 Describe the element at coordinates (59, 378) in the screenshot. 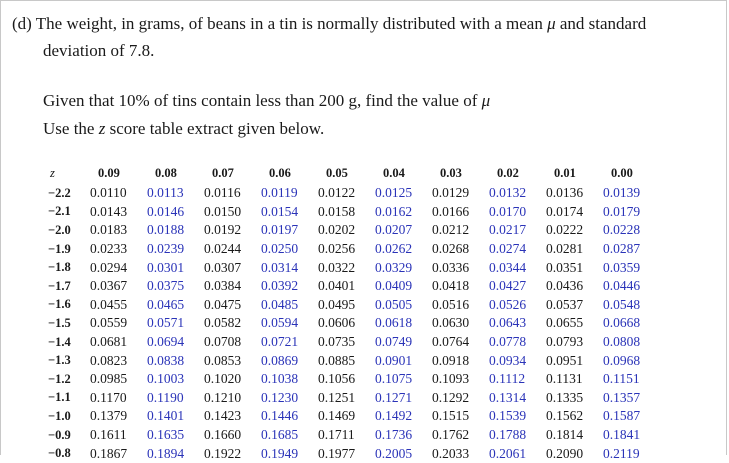

I see `z-value-cell: −1.2` at that location.